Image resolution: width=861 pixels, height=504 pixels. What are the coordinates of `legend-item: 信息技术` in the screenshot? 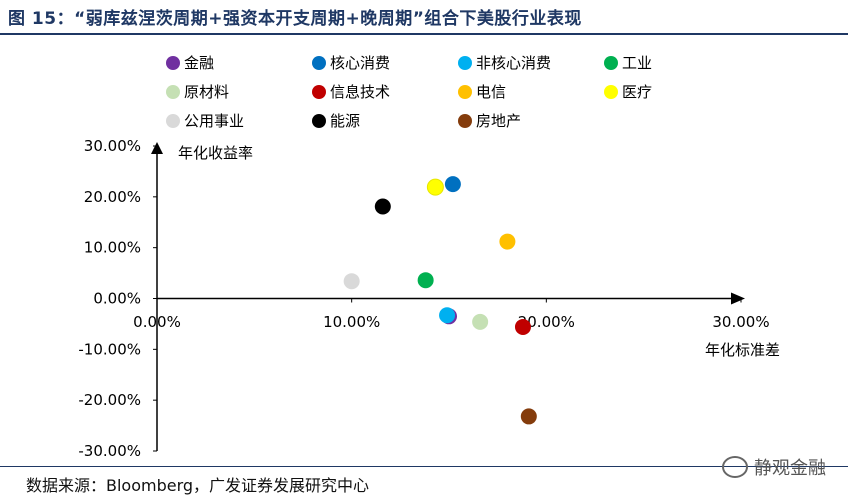 It's located at (351, 91).